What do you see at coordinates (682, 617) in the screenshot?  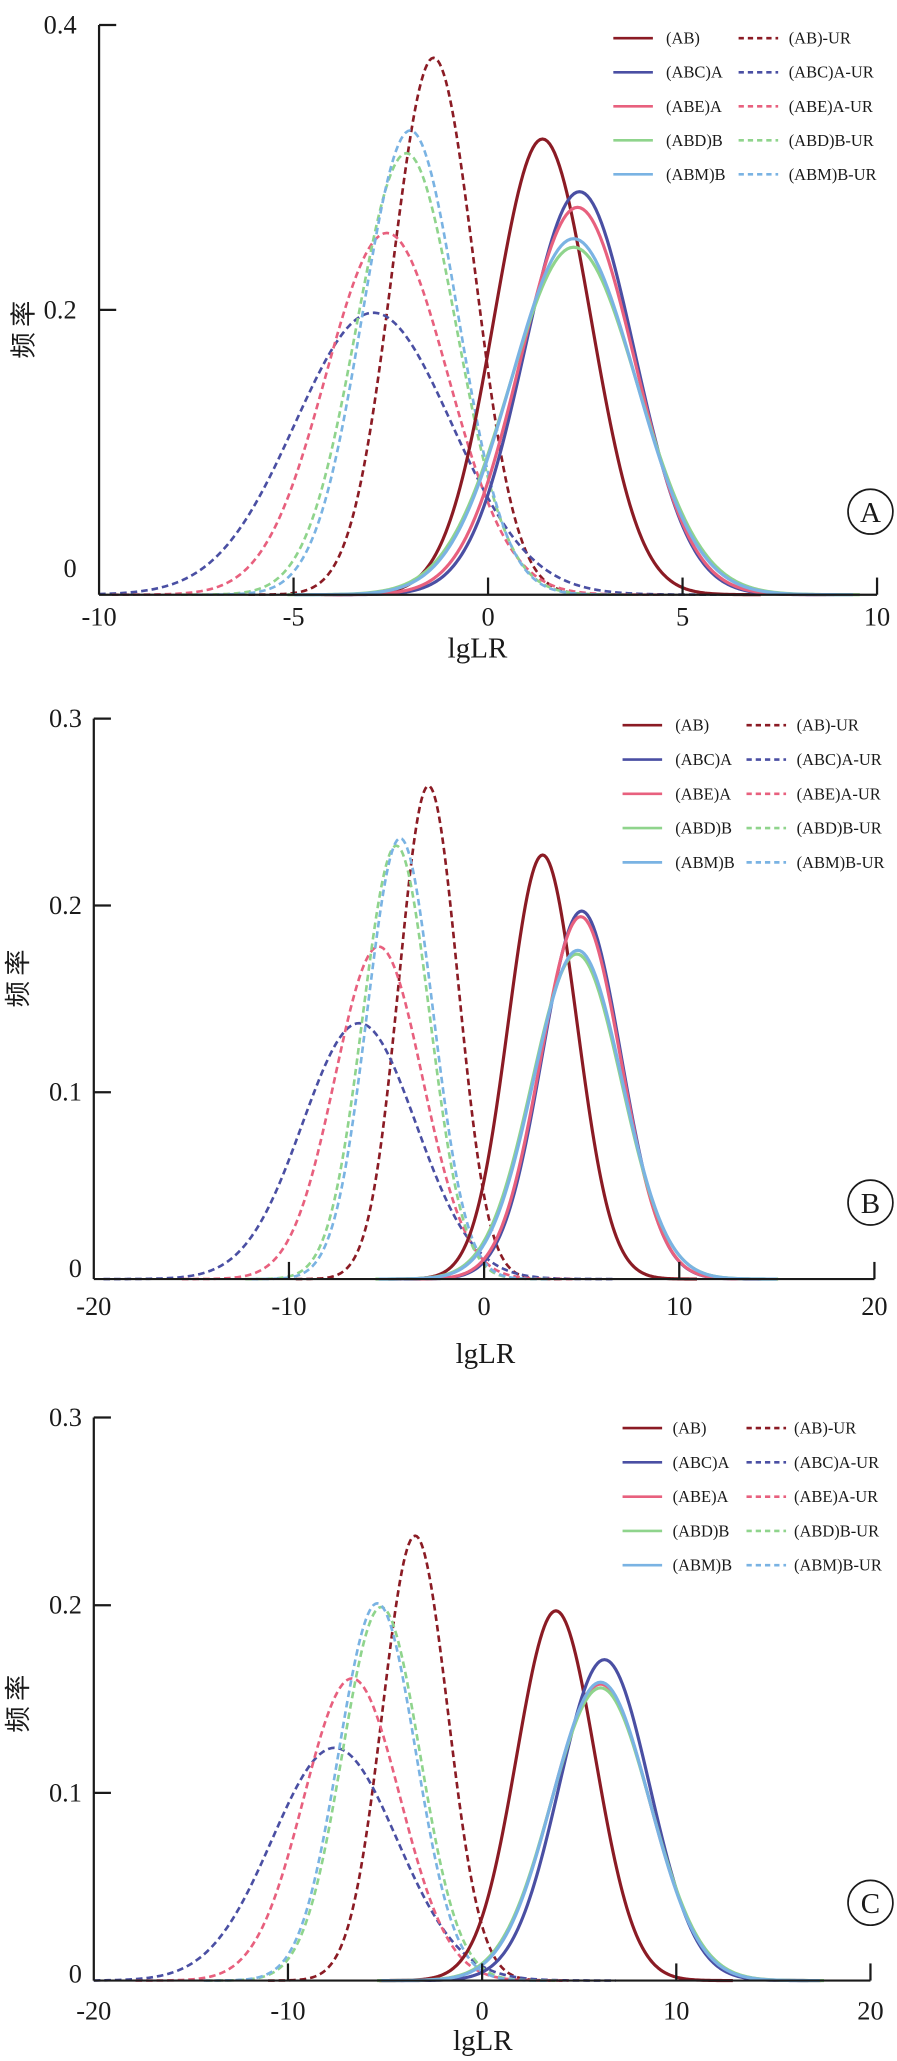 I see `x-tick-label: 5` at bounding box center [682, 617].